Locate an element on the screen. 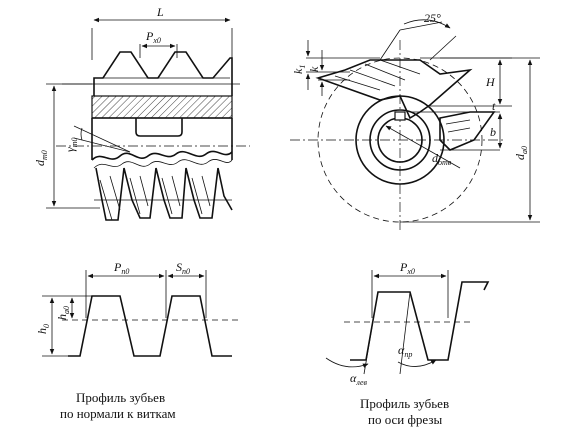  axial-profile-caption-line1: Профиль зубьев is located at coordinates (405, 403).